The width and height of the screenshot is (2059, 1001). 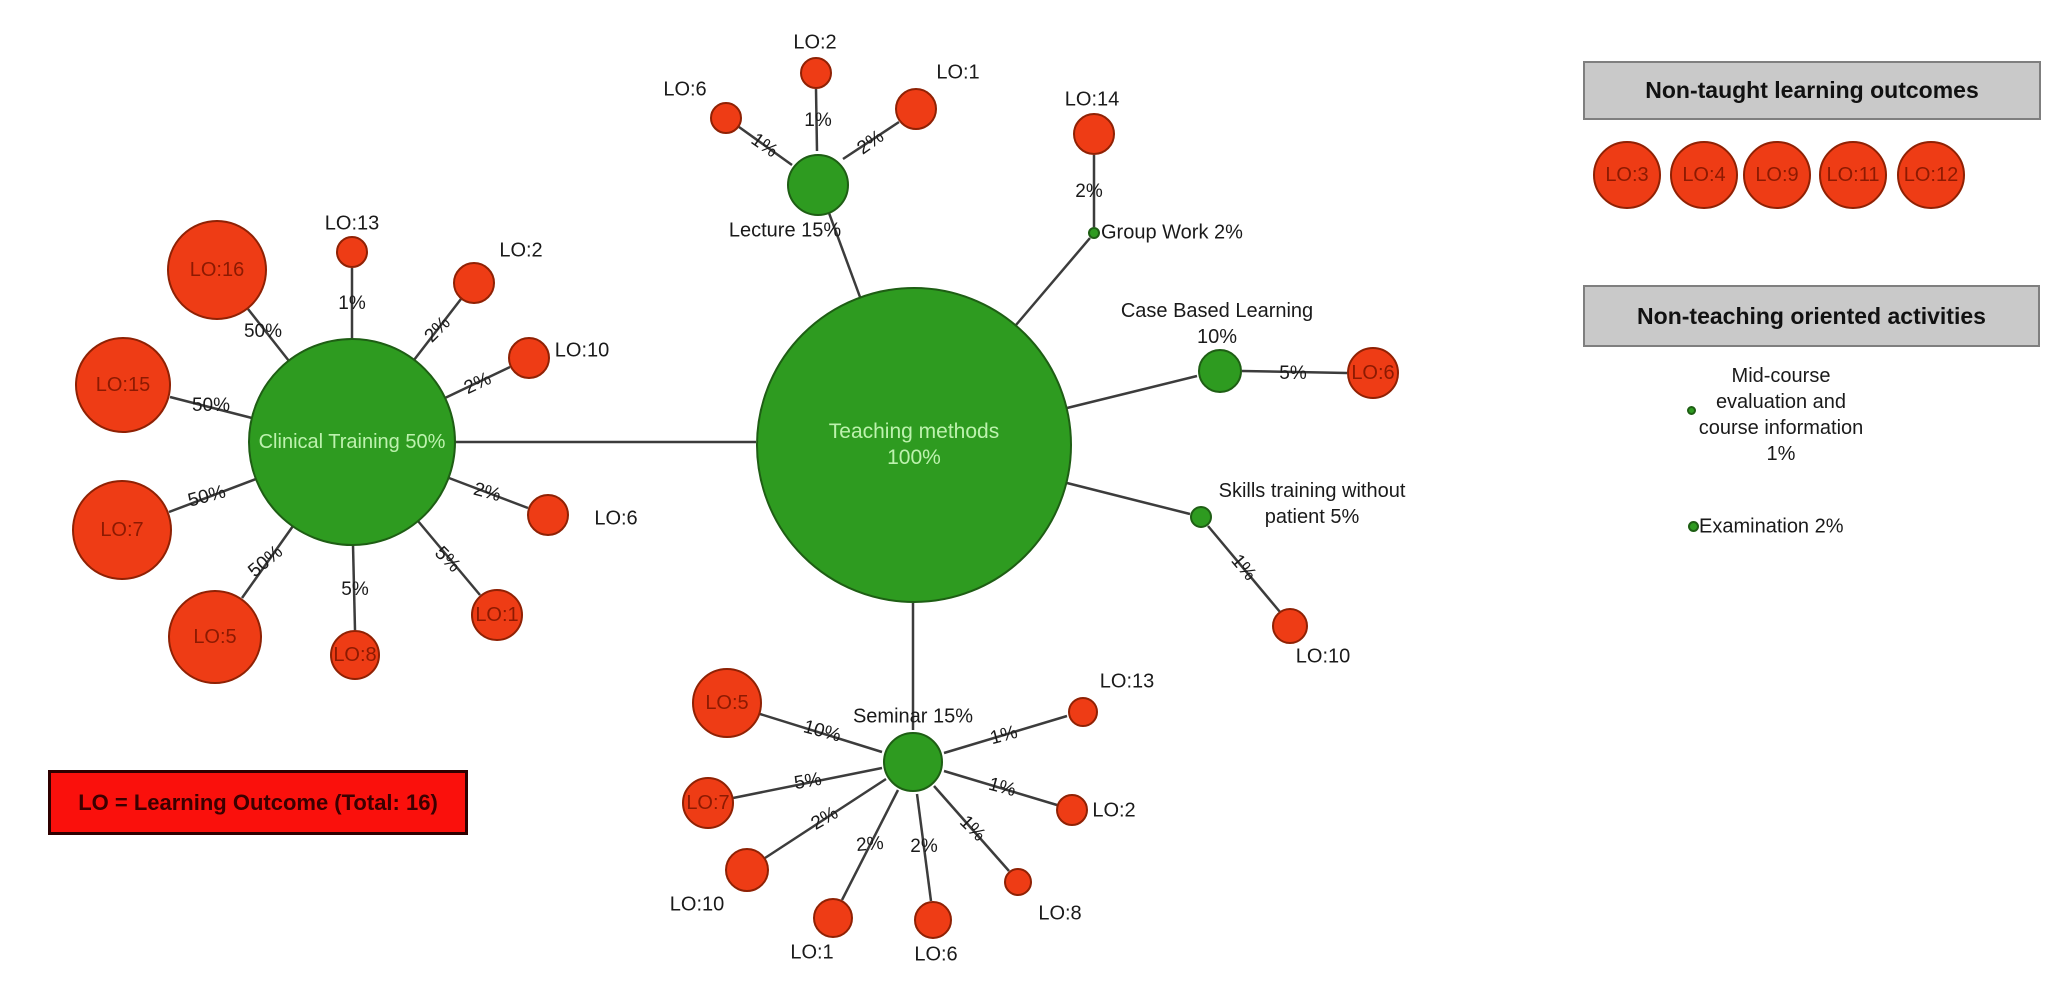 I want to click on seminar-lo10-node, so click(x=747, y=870).